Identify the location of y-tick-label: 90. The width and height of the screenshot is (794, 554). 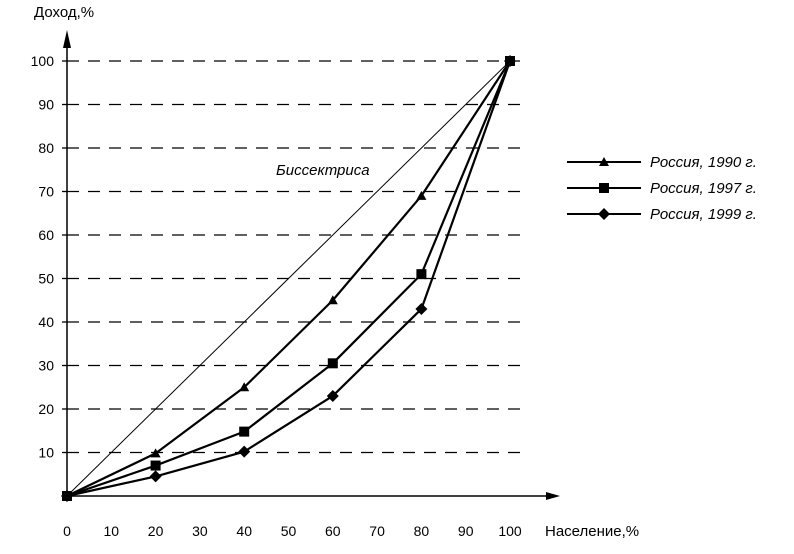
(46, 105).